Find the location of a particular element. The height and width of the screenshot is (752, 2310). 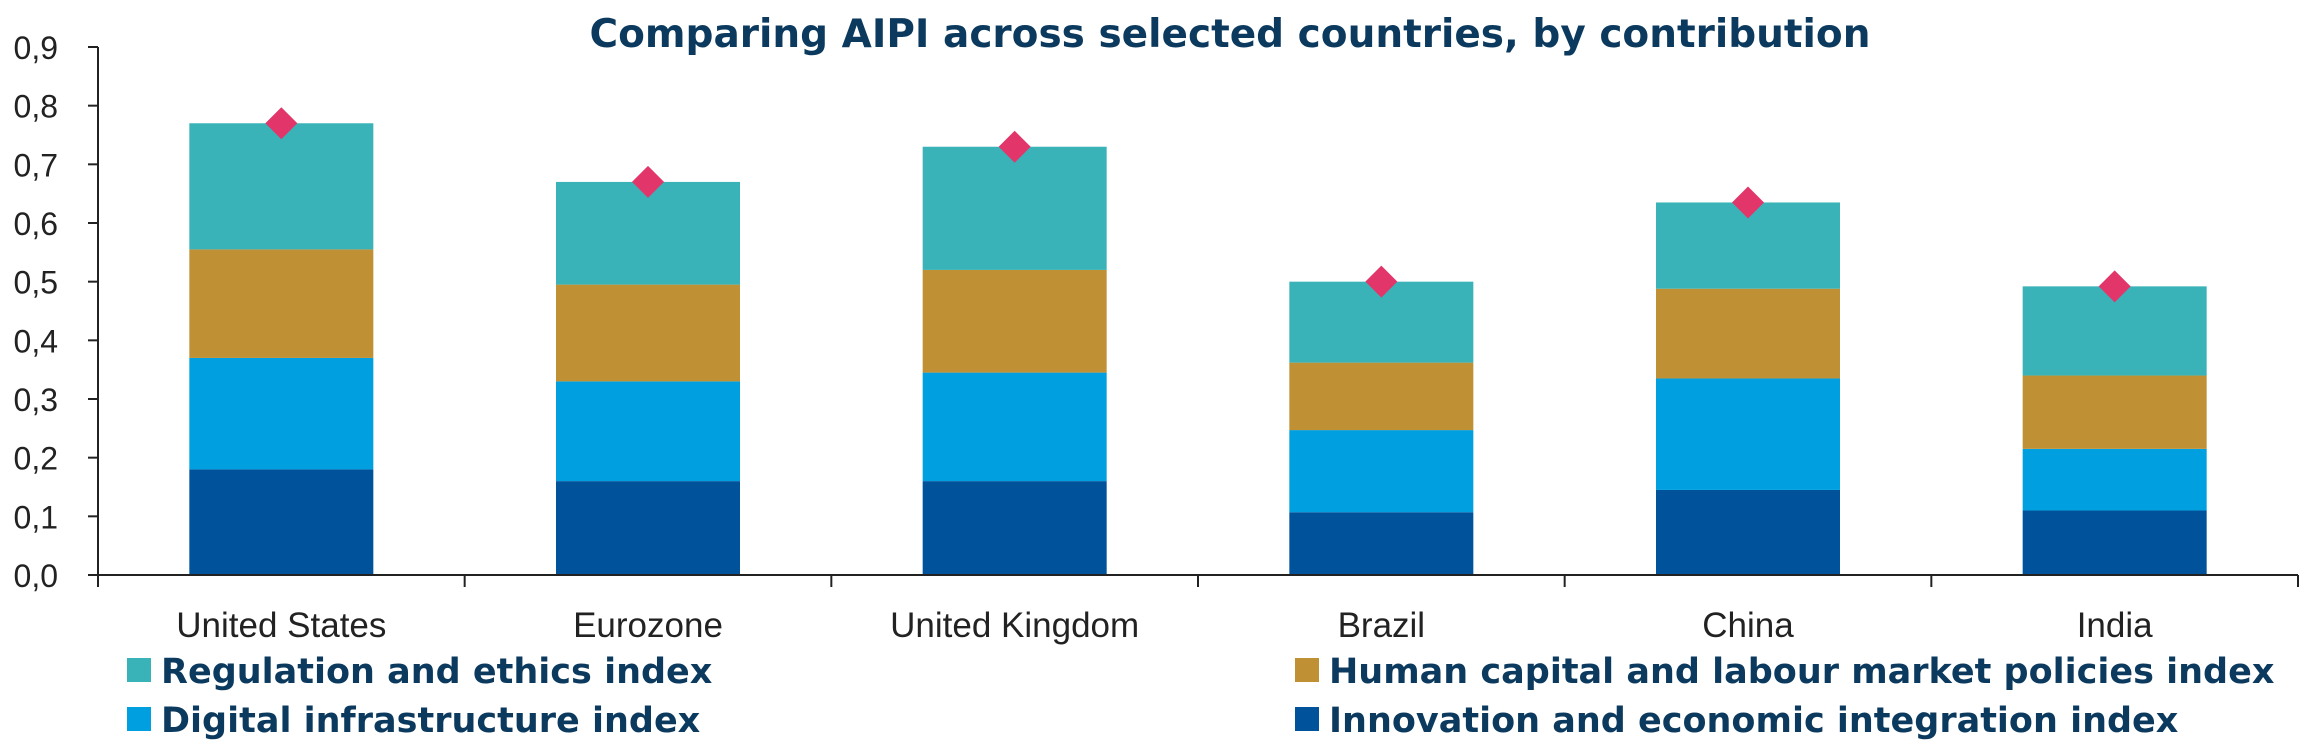

bar-eurozone-digital-infrastructure-index is located at coordinates (648, 431).